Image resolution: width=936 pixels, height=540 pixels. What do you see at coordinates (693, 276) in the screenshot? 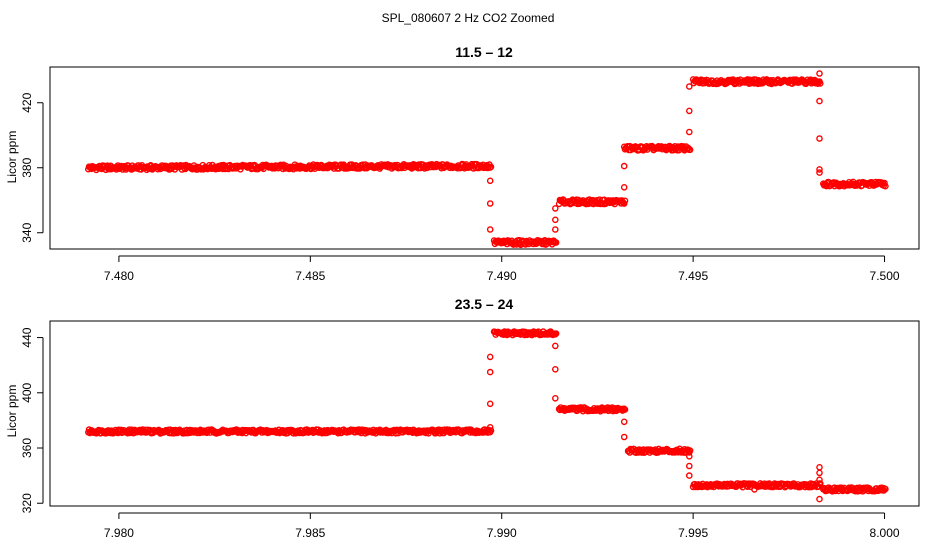
I see `x-tick-label: 7.495` at bounding box center [693, 276].